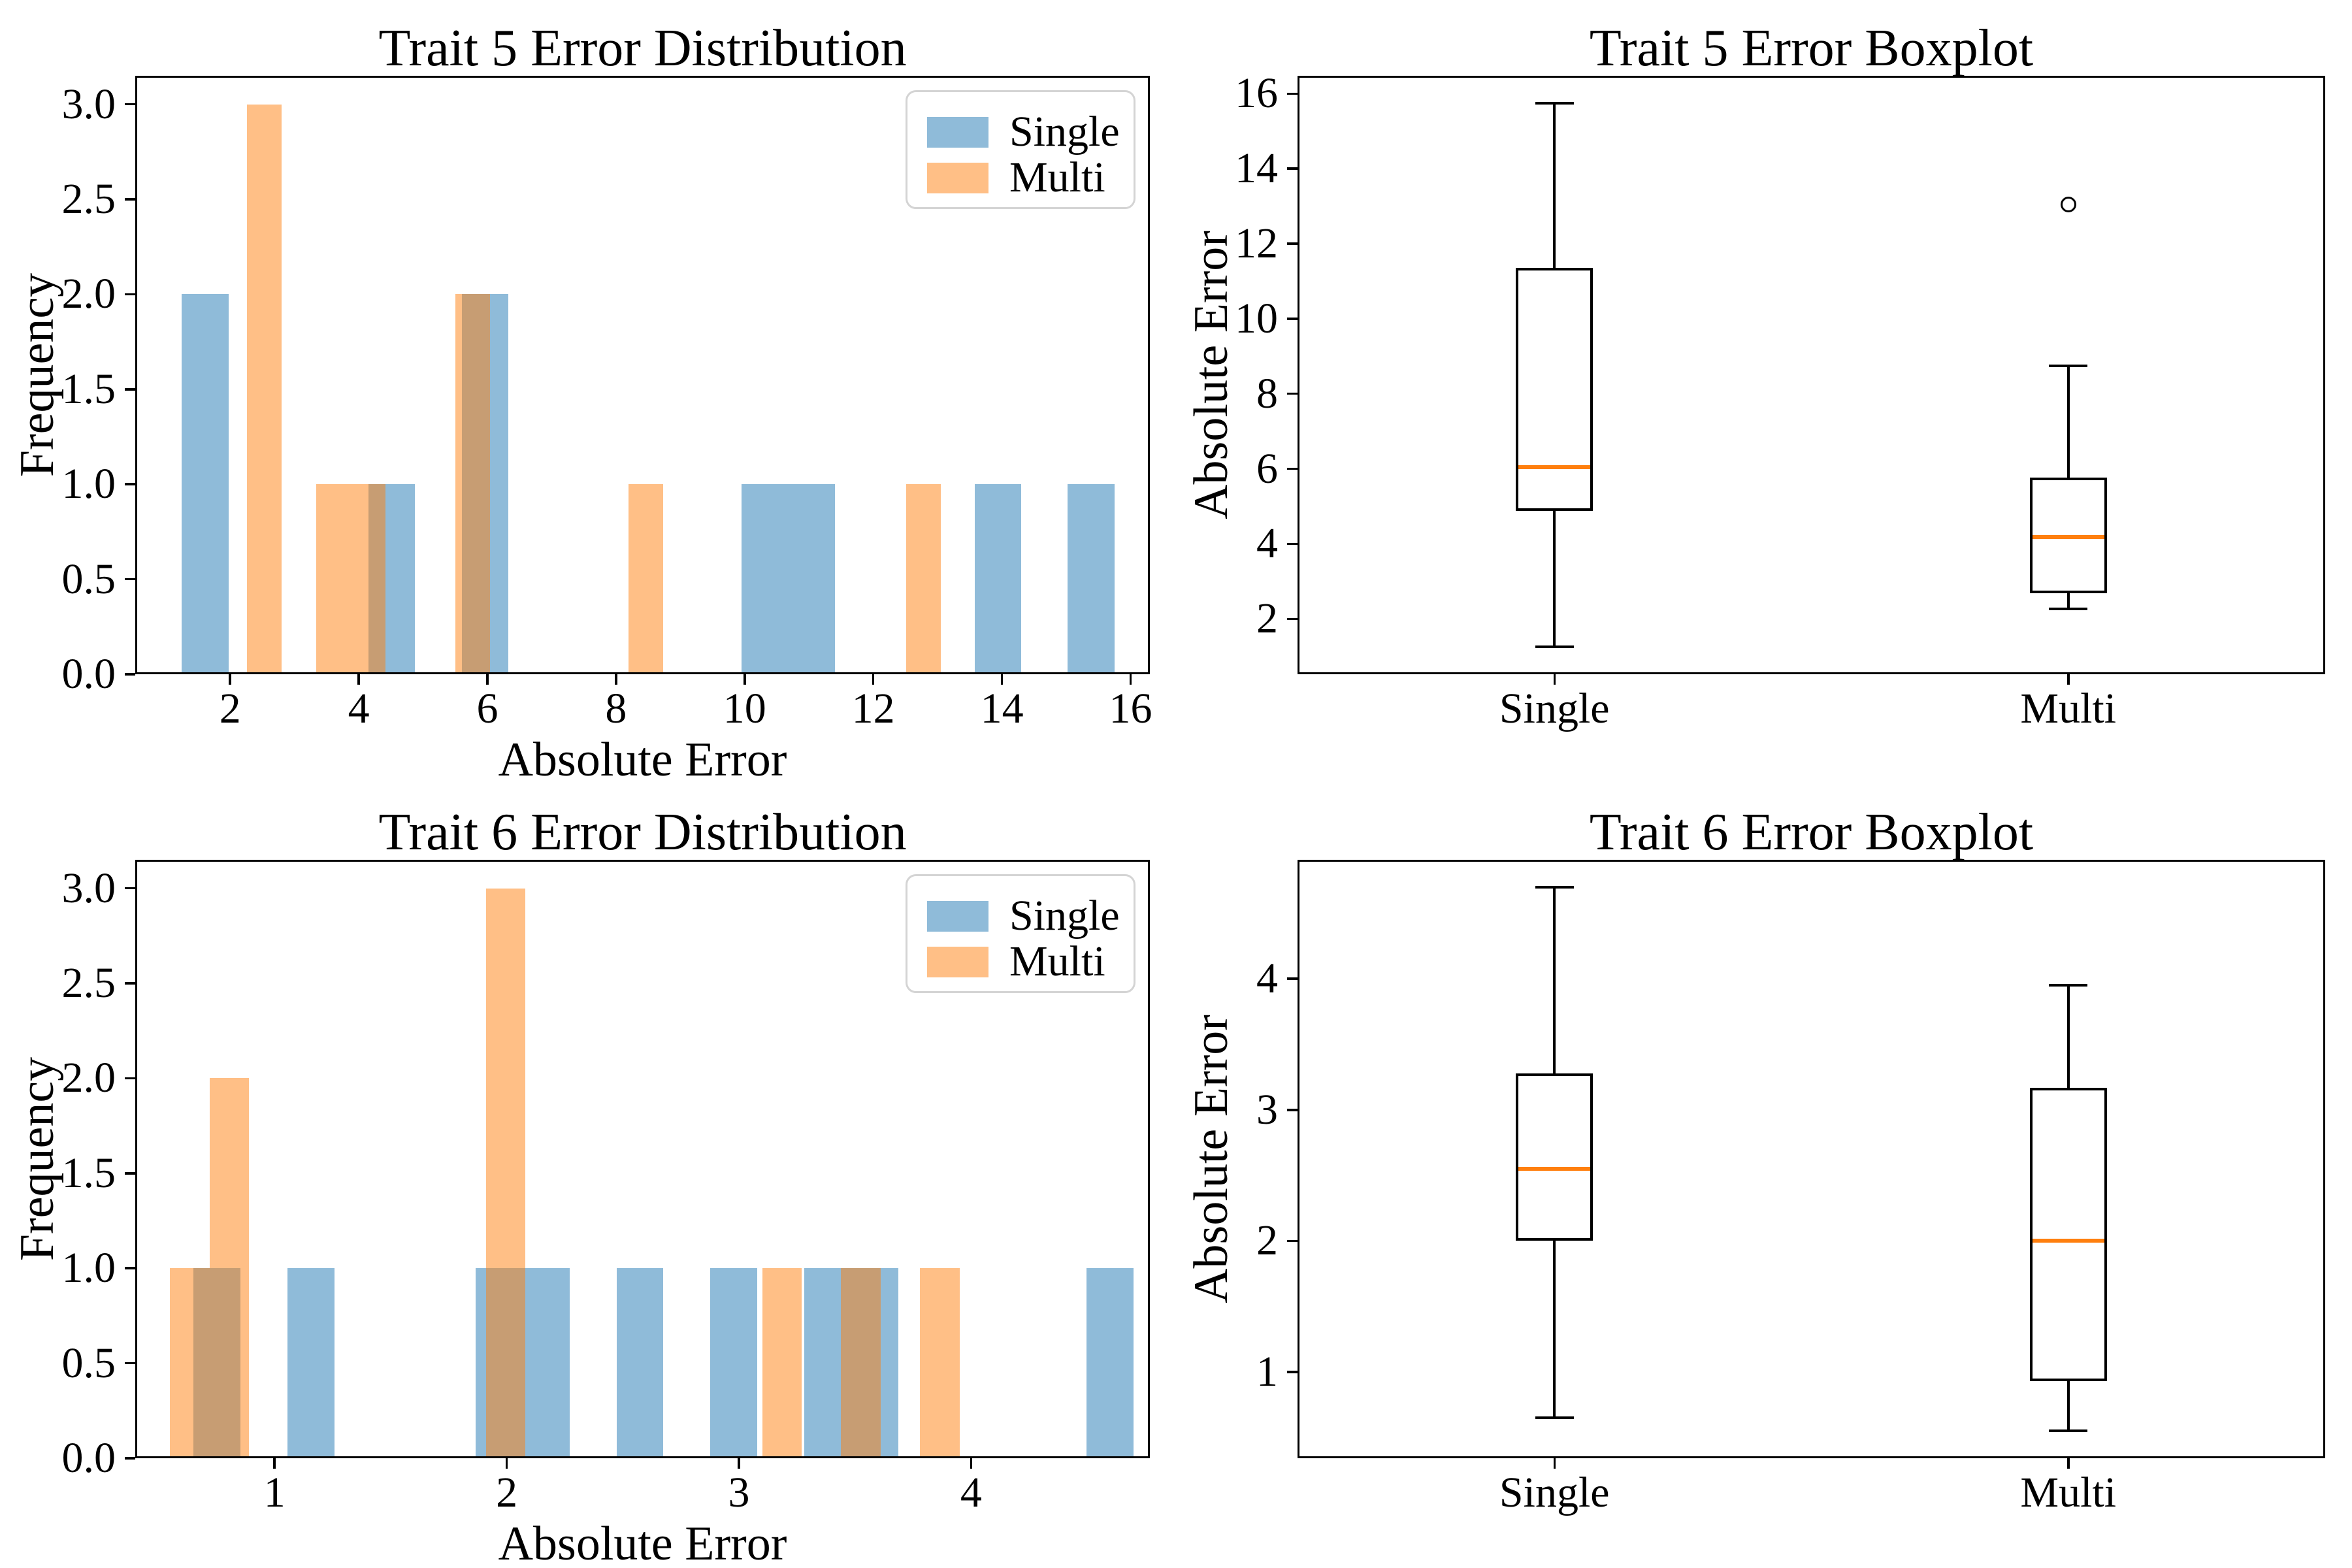  I want to click on plot-title: Trait 6 Error Distribution, so click(642, 832).